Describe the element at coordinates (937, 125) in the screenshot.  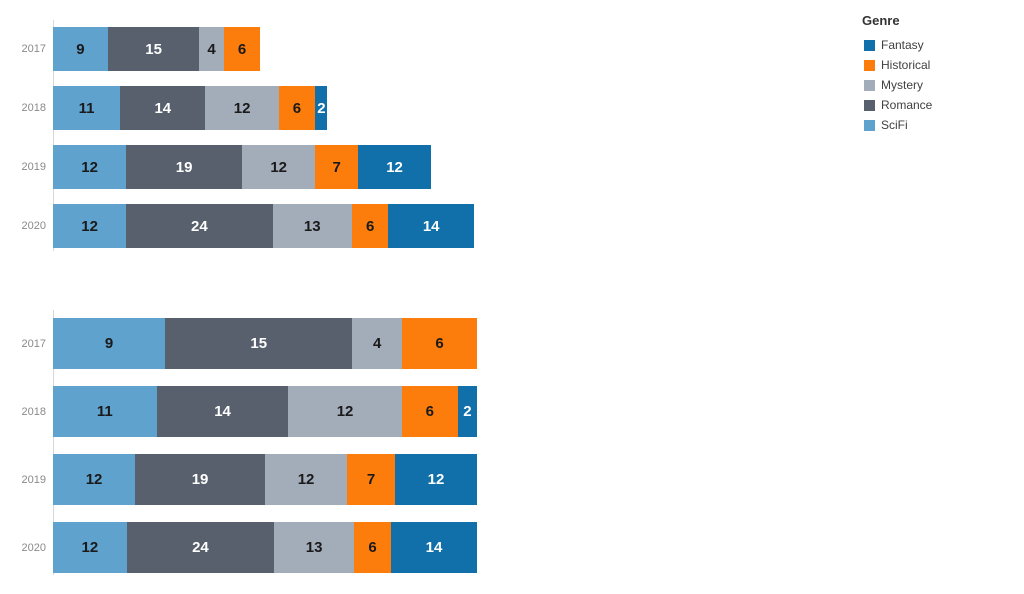
I see `legend-item-scifi: SciFi` at that location.